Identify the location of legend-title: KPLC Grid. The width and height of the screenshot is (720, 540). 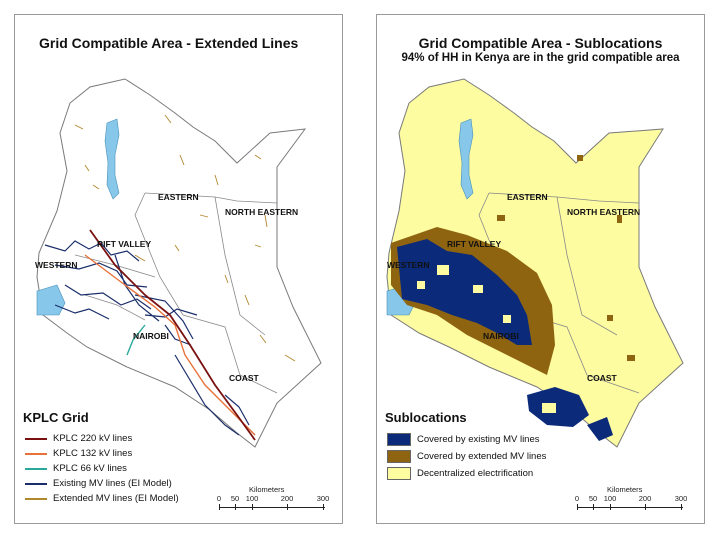
(56, 417).